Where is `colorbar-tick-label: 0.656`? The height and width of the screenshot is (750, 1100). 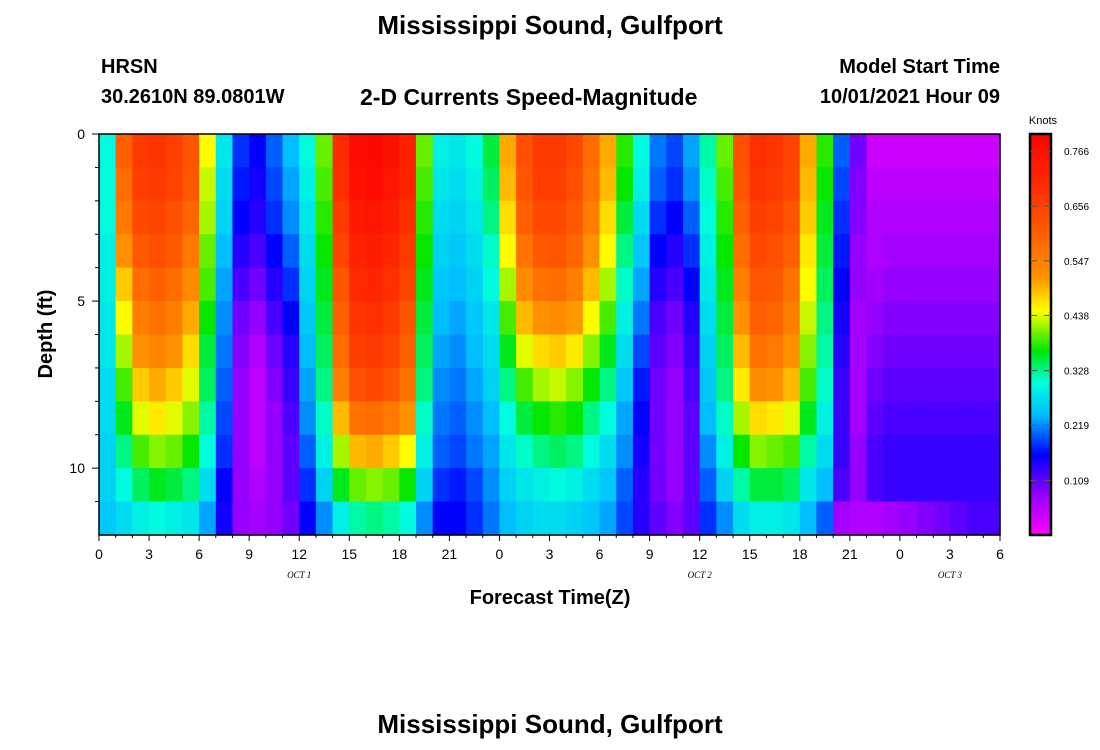
colorbar-tick-label: 0.656 is located at coordinates (1076, 207).